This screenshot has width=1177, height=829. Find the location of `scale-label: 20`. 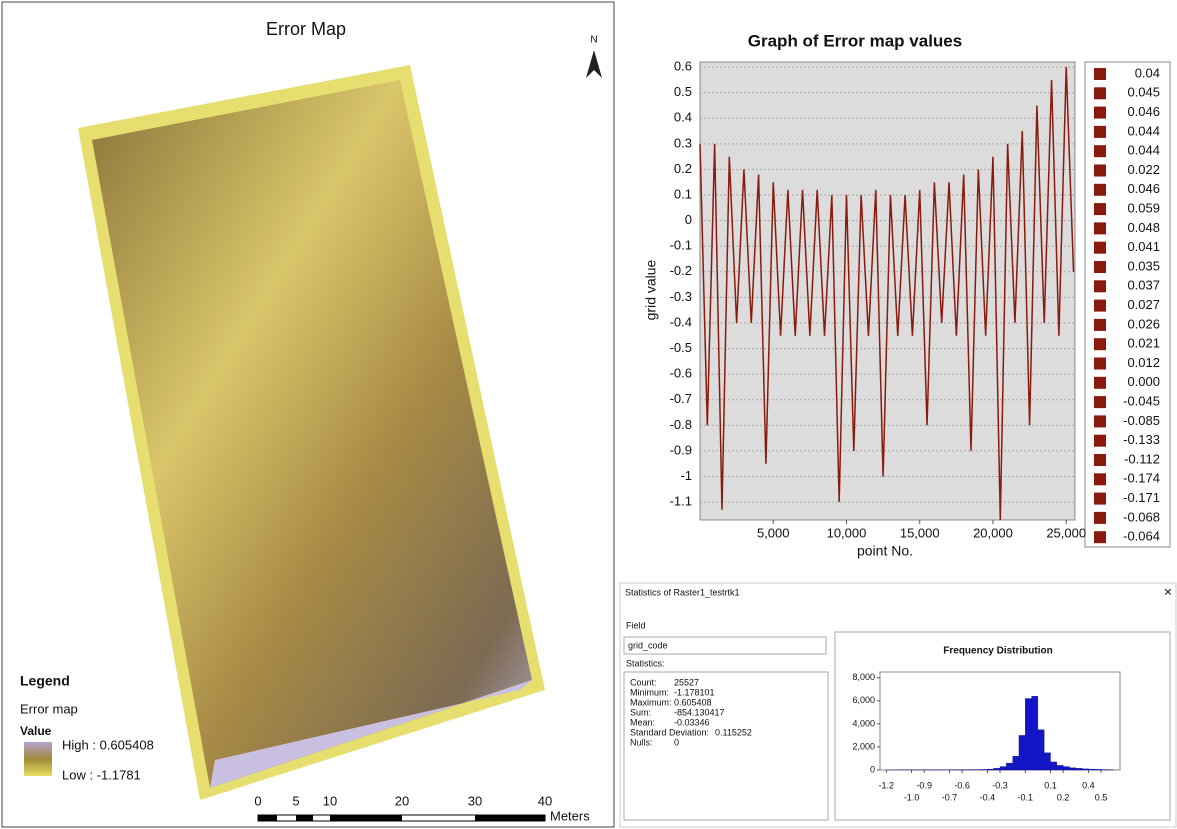

scale-label: 20 is located at coordinates (402, 800).